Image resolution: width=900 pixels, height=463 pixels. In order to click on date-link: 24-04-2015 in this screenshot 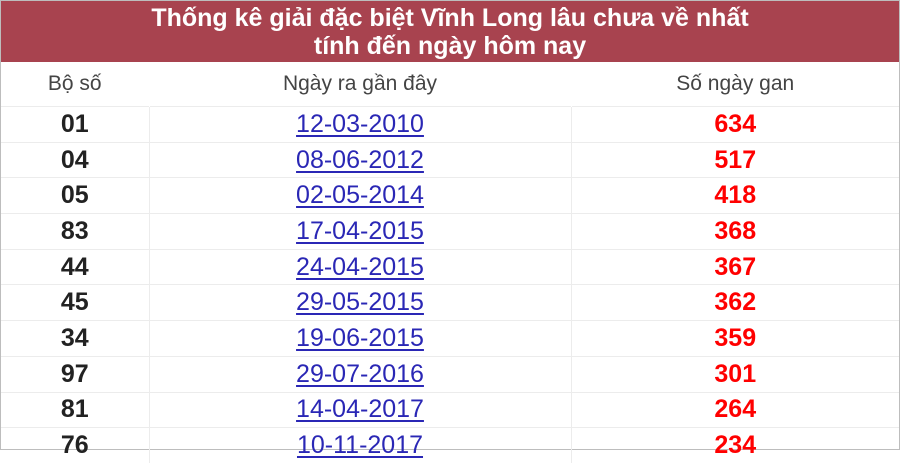, I will do `click(360, 266)`.